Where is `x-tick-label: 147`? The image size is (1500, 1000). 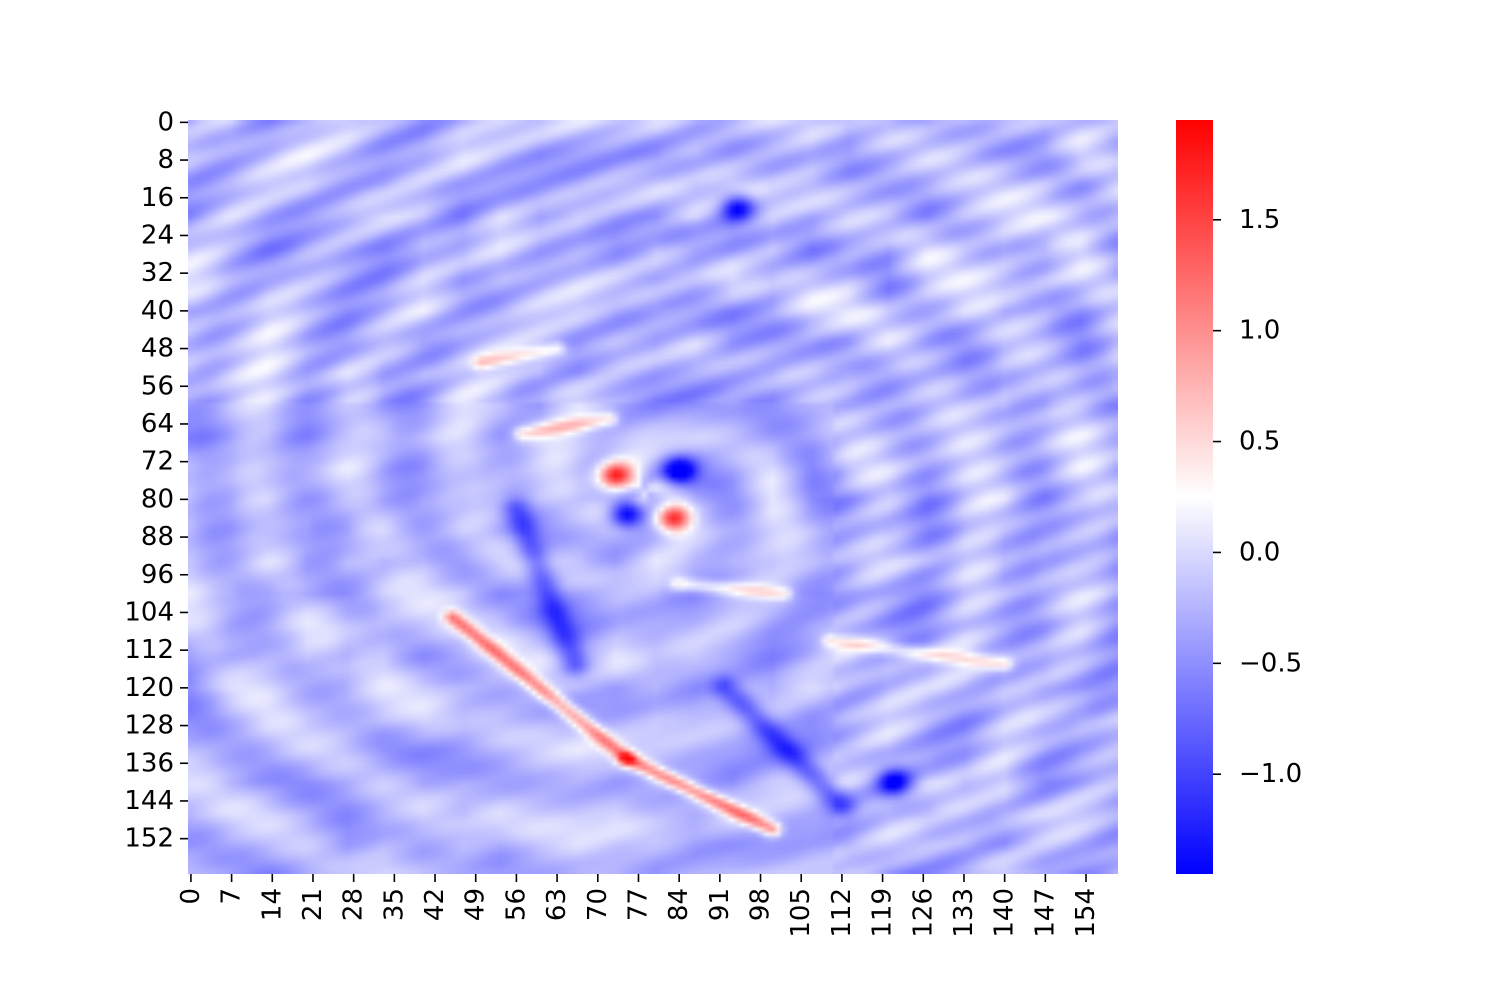 x-tick-label: 147 is located at coordinates (1045, 913).